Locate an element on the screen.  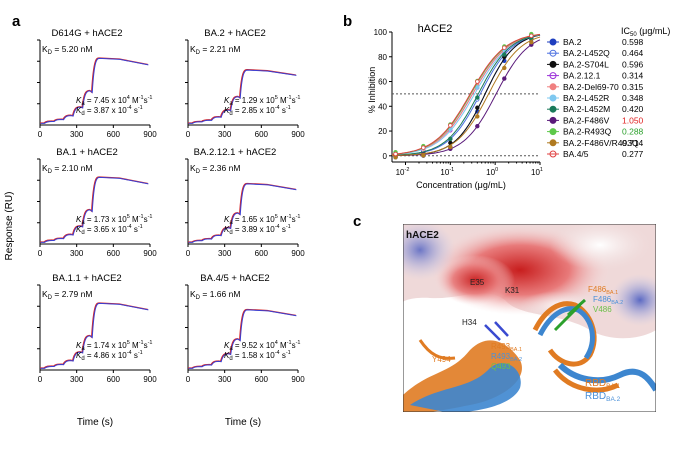
r493-sidechain is located at coordinates (496, 331).